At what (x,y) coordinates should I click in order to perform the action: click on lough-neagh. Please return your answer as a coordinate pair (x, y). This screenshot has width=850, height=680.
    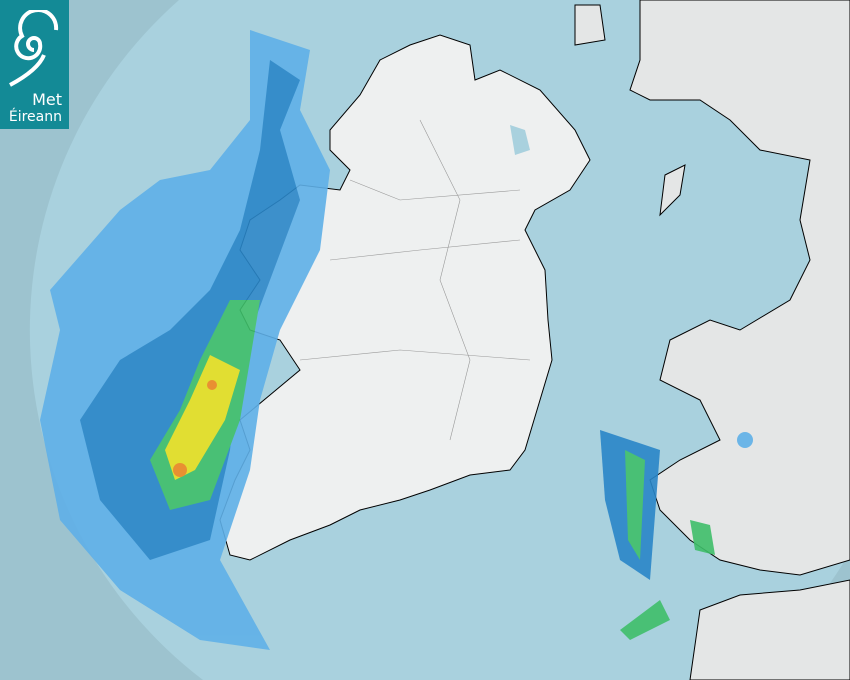
    Looking at the image, I should click on (520, 140).